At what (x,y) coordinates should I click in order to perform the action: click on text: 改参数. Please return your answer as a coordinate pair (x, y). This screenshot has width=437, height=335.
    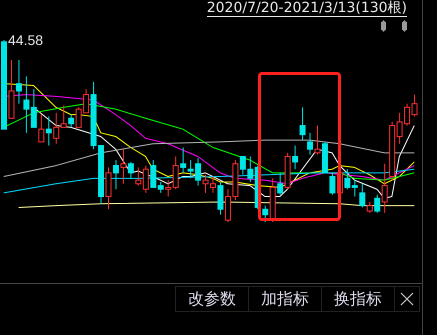
    Looking at the image, I should click on (212, 299).